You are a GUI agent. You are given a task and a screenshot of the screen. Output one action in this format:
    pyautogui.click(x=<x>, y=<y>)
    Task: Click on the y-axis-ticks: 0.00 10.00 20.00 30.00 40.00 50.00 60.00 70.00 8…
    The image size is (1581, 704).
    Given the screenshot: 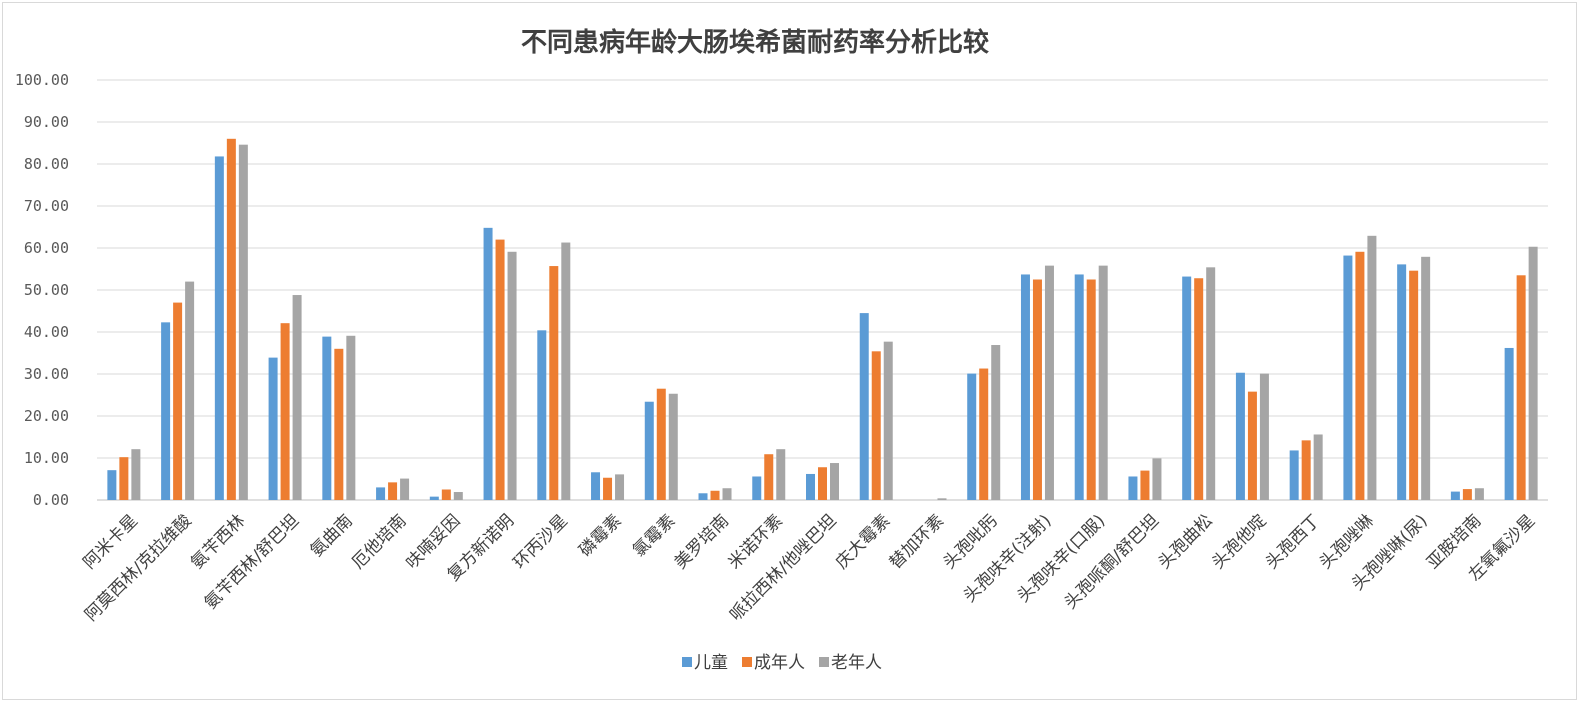 What is the action you would take?
    pyautogui.click(x=42, y=290)
    